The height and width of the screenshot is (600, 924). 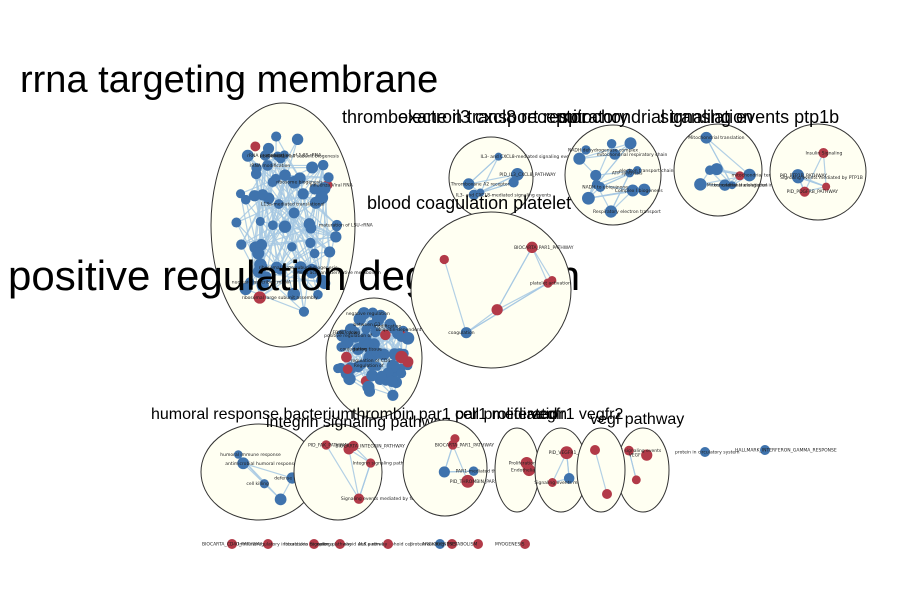 What do you see at coordinates (331, 544) in the screenshot?
I see `singleton-node: Signaling pathway` at bounding box center [331, 544].